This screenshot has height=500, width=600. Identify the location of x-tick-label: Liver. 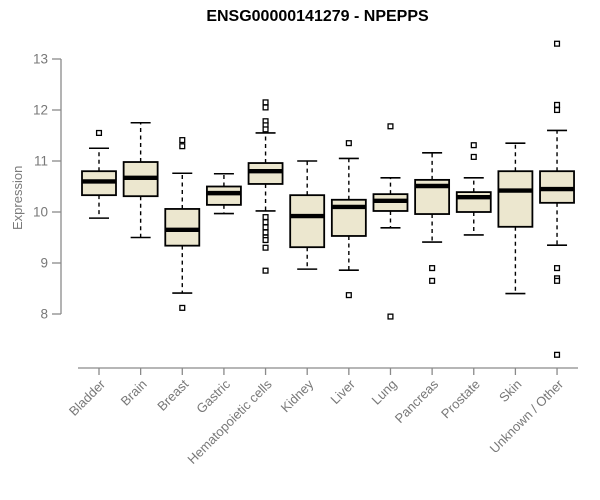
(342, 391).